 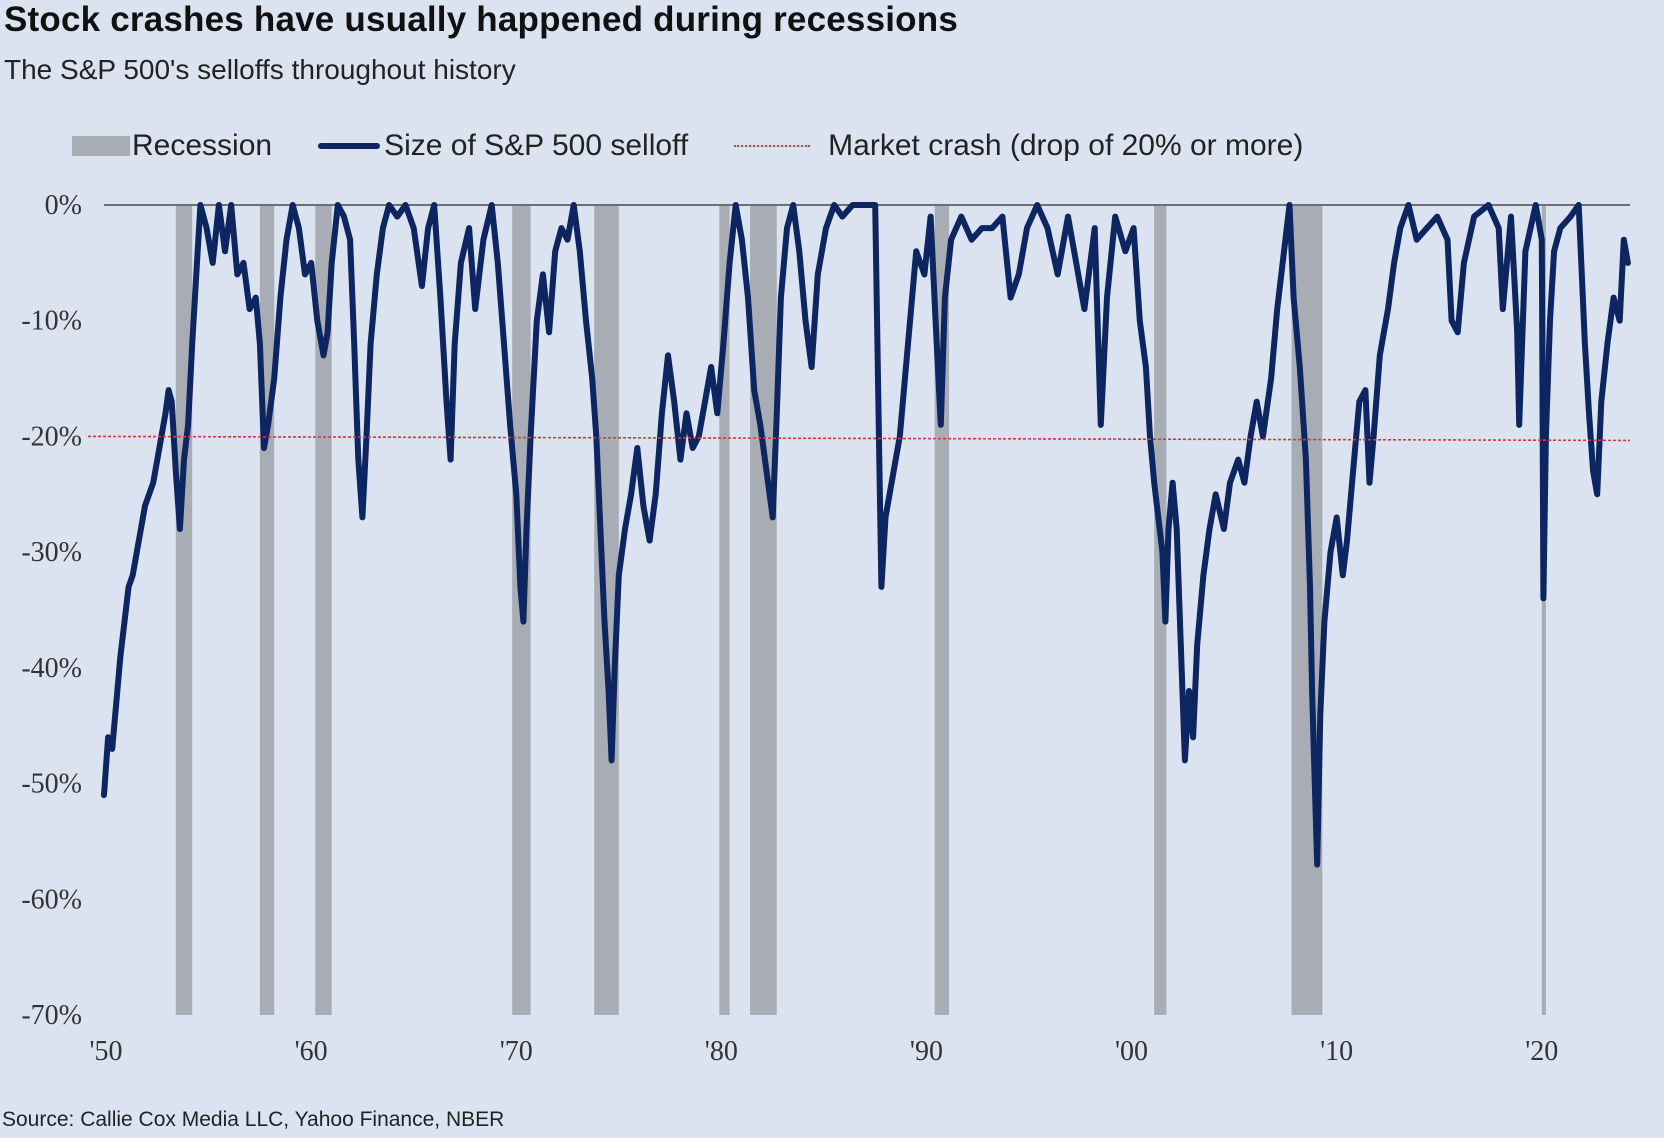 What do you see at coordinates (101, 146) in the screenshot?
I see `legend-swatch-recession` at bounding box center [101, 146].